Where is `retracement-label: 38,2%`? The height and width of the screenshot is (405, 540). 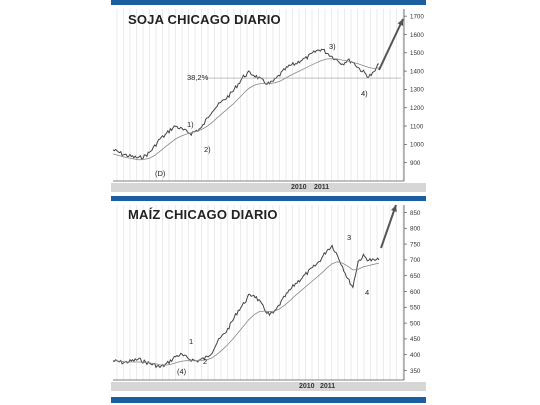
retracement-label: 38,2% is located at coordinates (198, 77).